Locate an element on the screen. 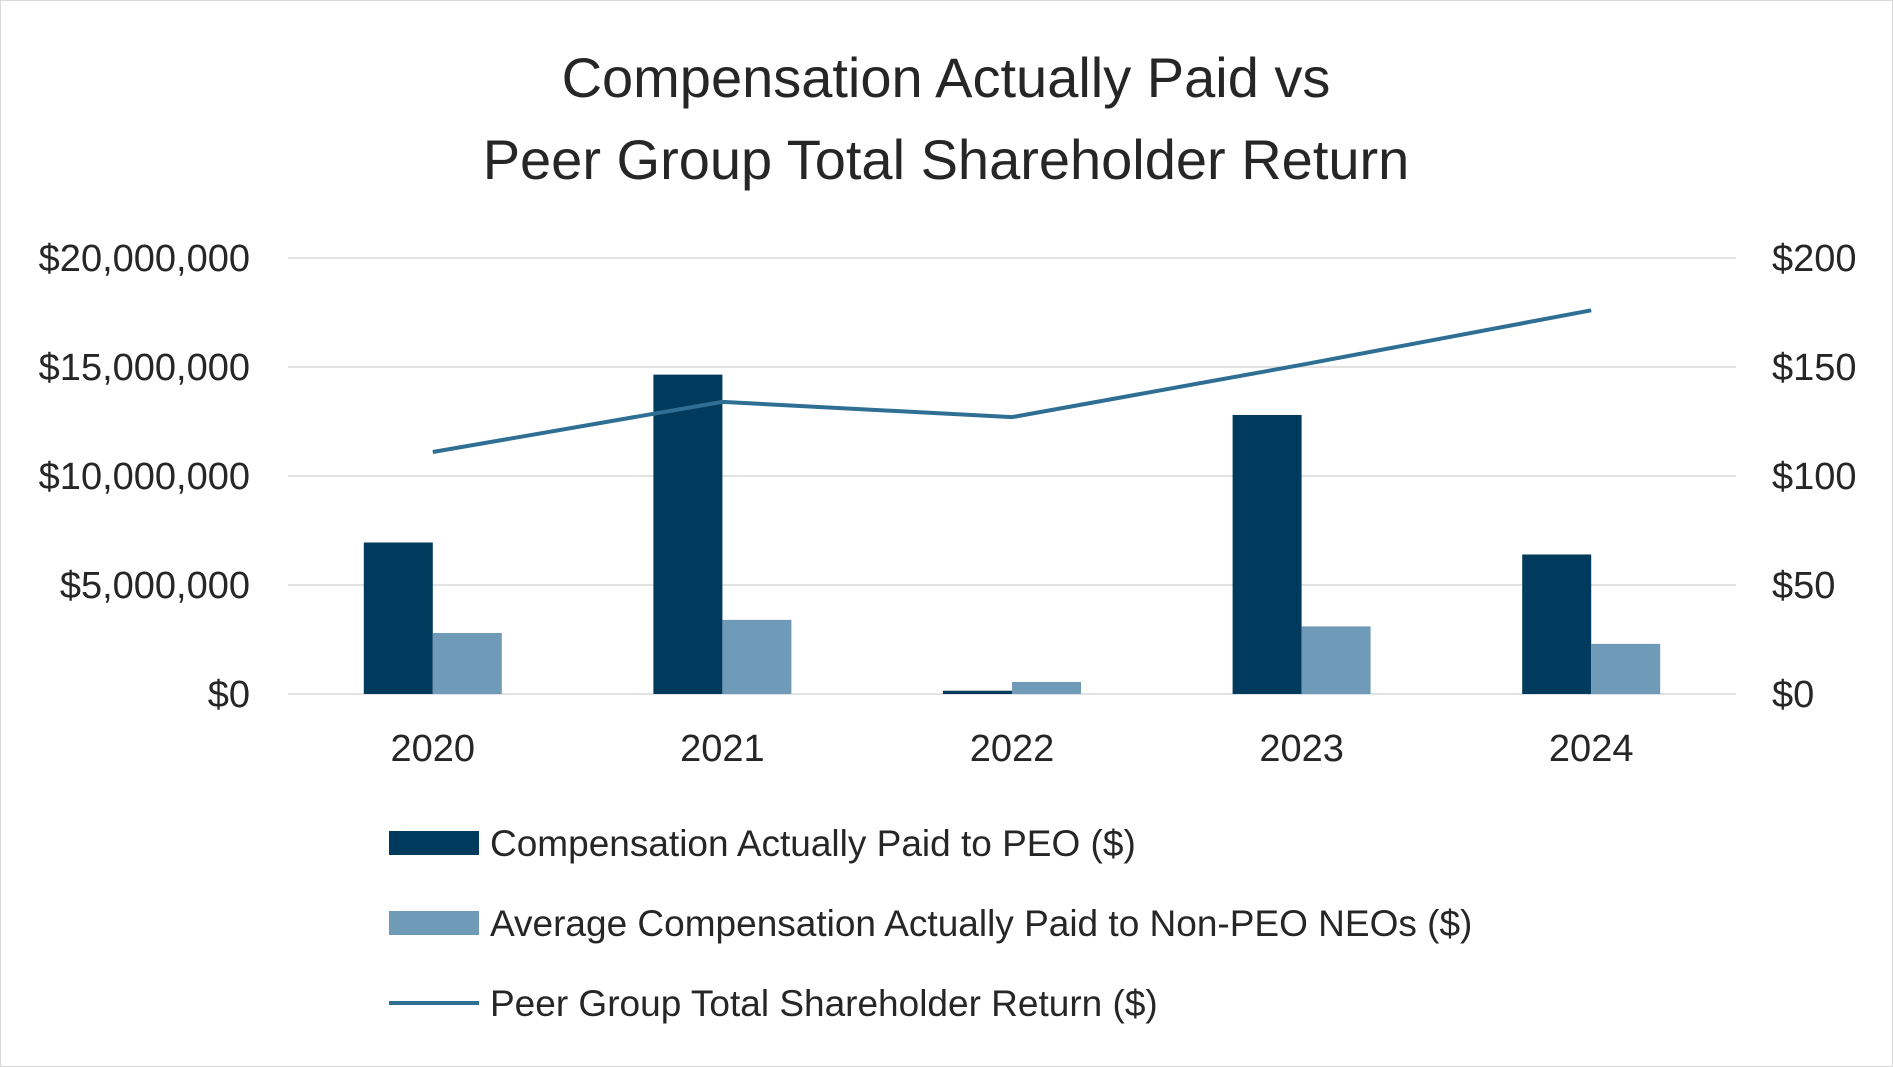  left-tick-label: $10,000,000 is located at coordinates (144, 477).